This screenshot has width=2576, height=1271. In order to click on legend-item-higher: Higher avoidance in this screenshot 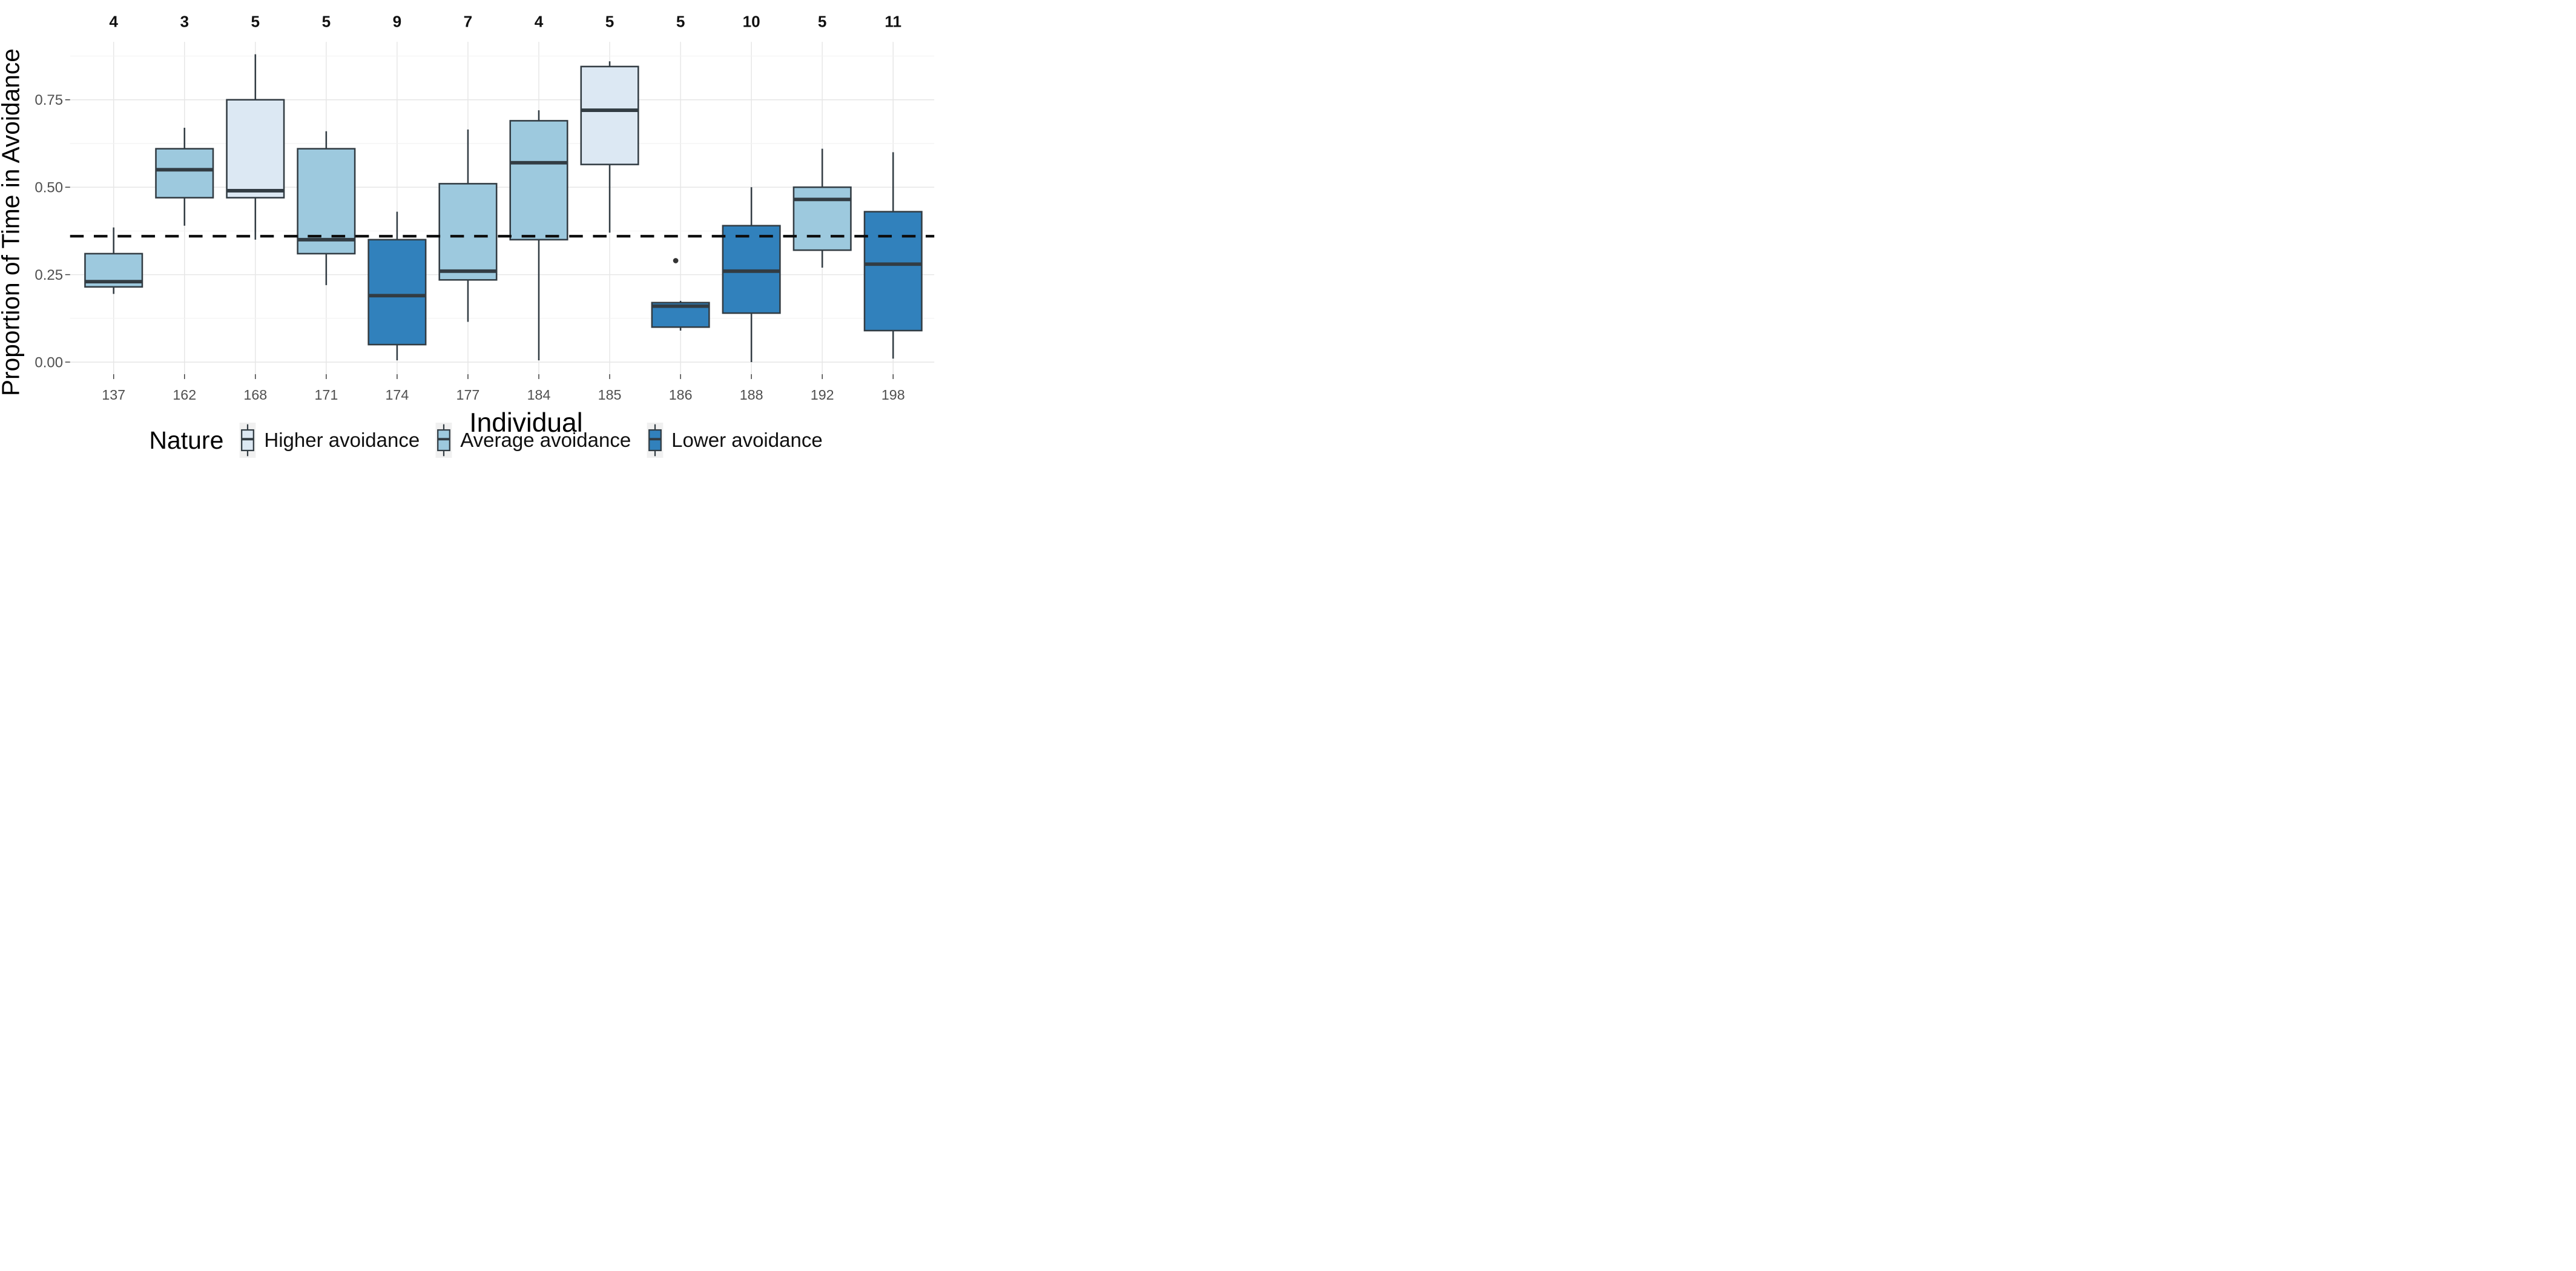, I will do `click(329, 440)`.